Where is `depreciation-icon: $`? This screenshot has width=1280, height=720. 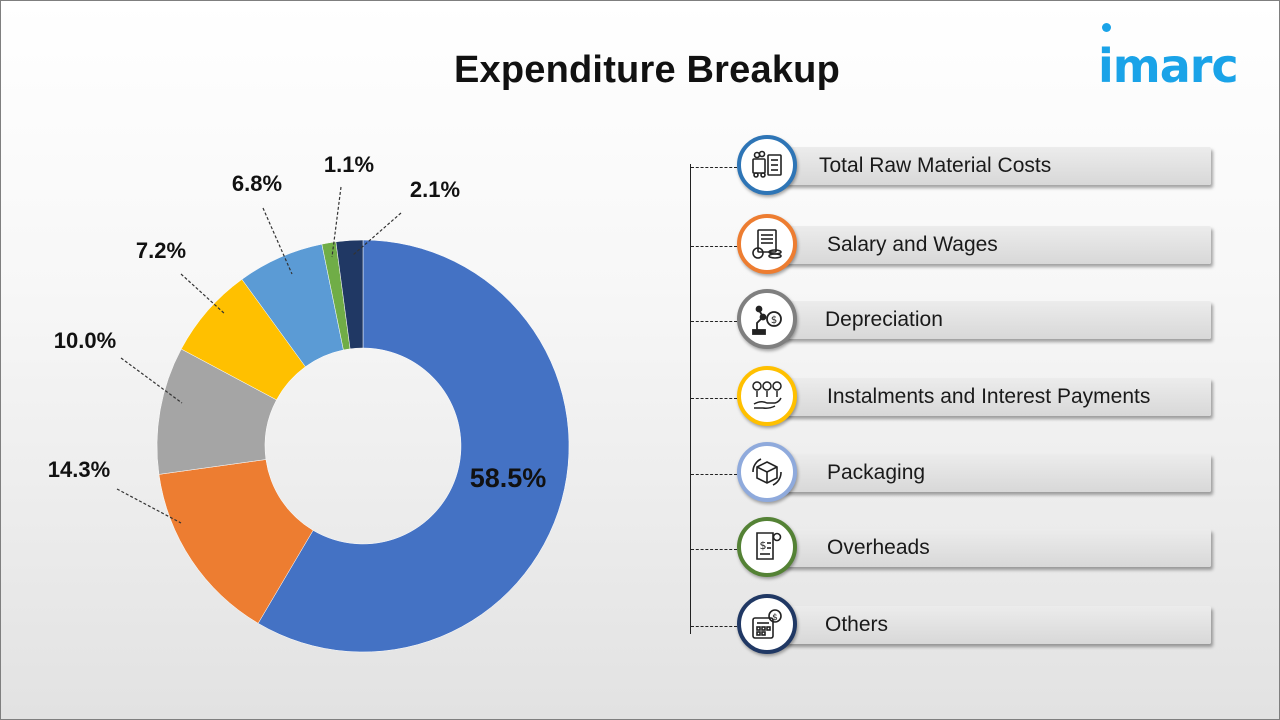
depreciation-icon: $ is located at coordinates (767, 319).